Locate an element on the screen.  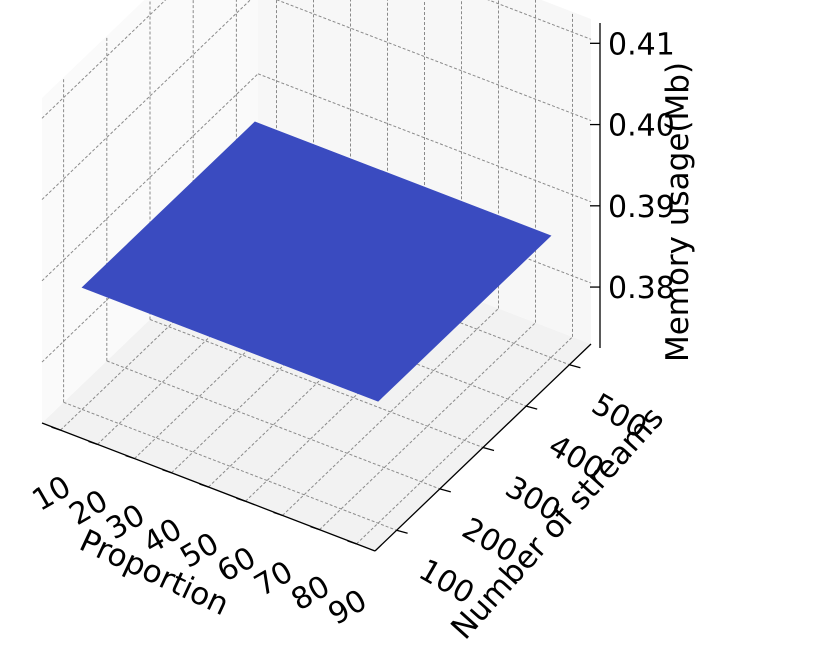
z-tick-label: 0.38 is located at coordinates (641, 288).